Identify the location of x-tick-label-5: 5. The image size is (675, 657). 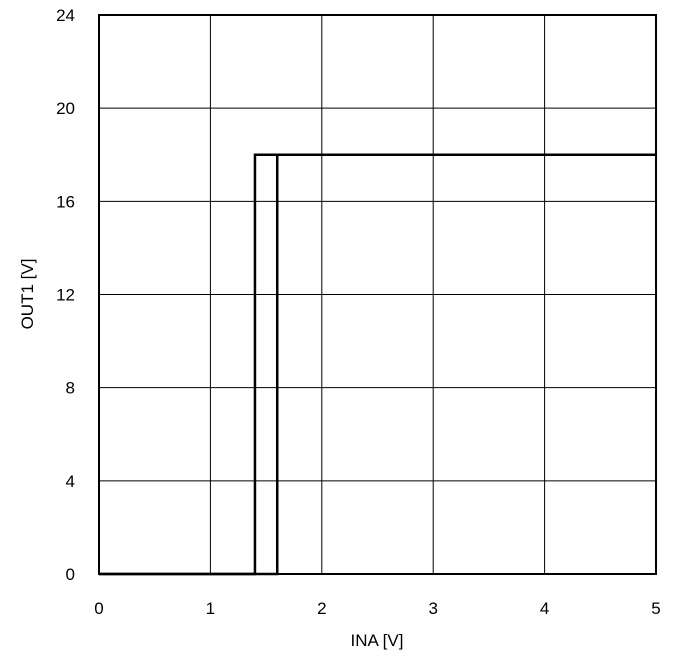
(655, 608).